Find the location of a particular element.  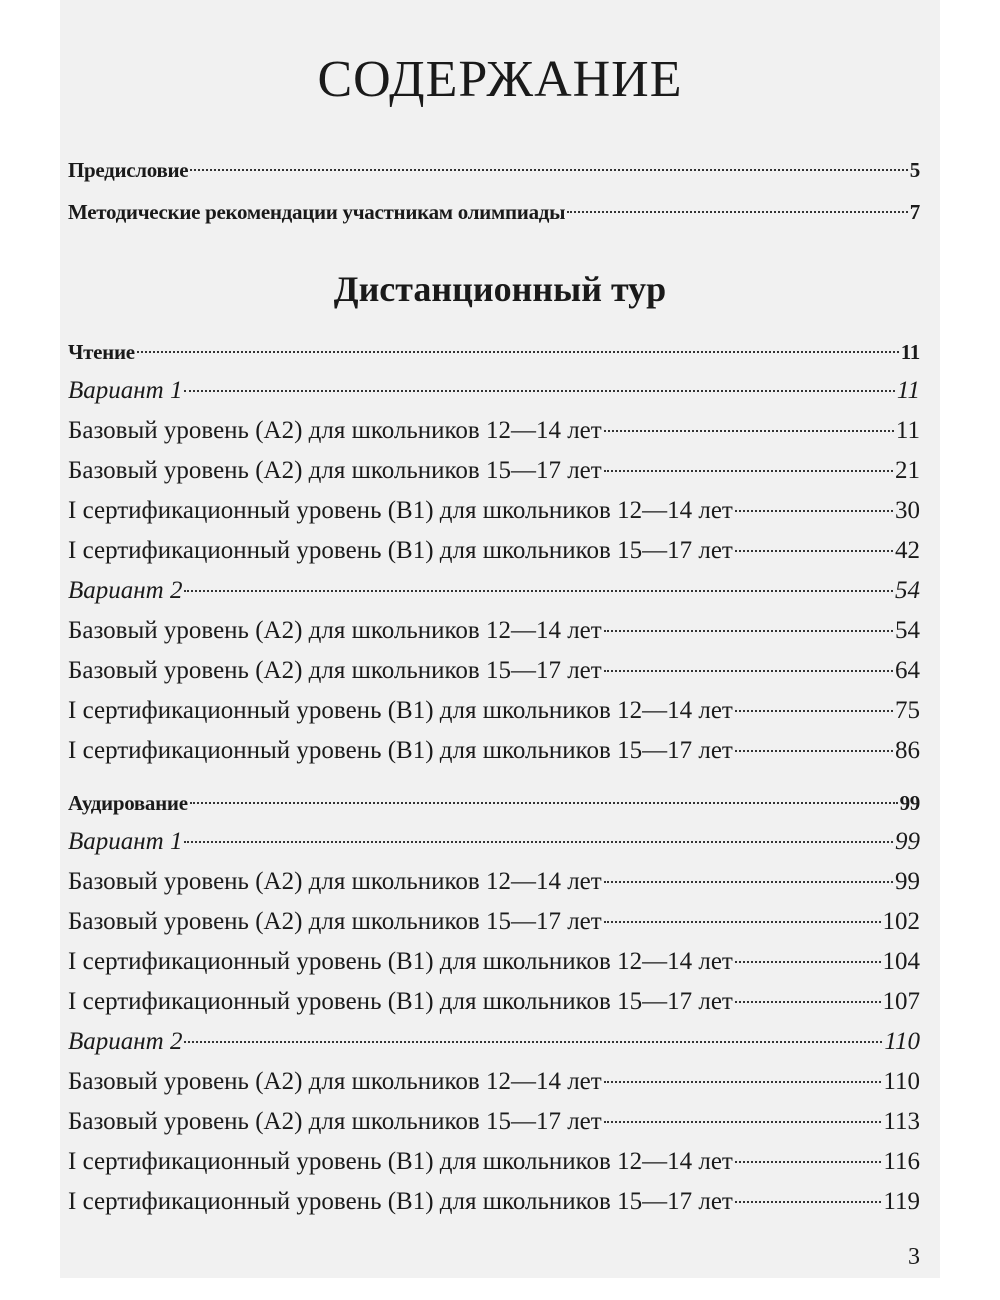

entry-page: 86 is located at coordinates (907, 750).